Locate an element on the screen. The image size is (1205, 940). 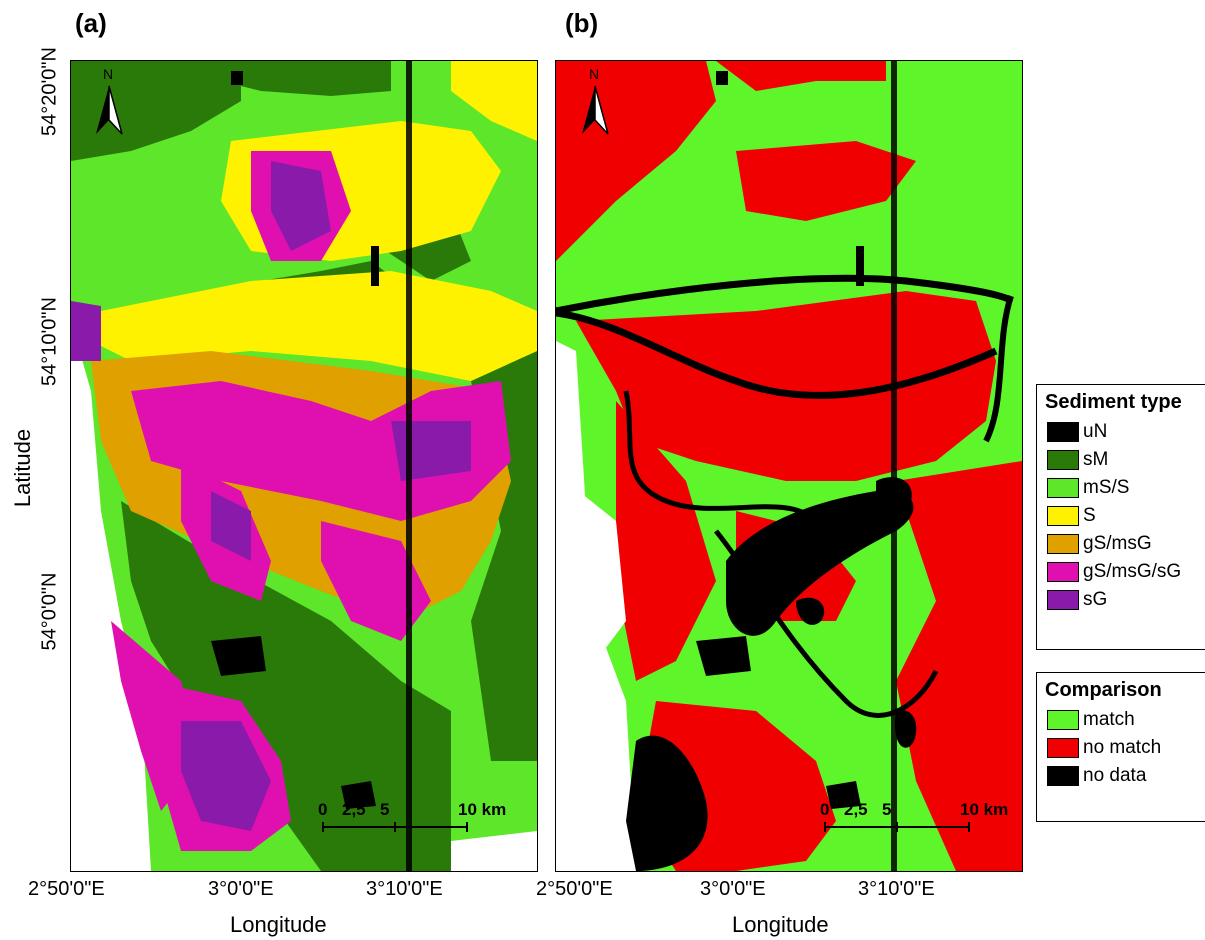
legend-comparison-item: no data is located at coordinates (1126, 776).